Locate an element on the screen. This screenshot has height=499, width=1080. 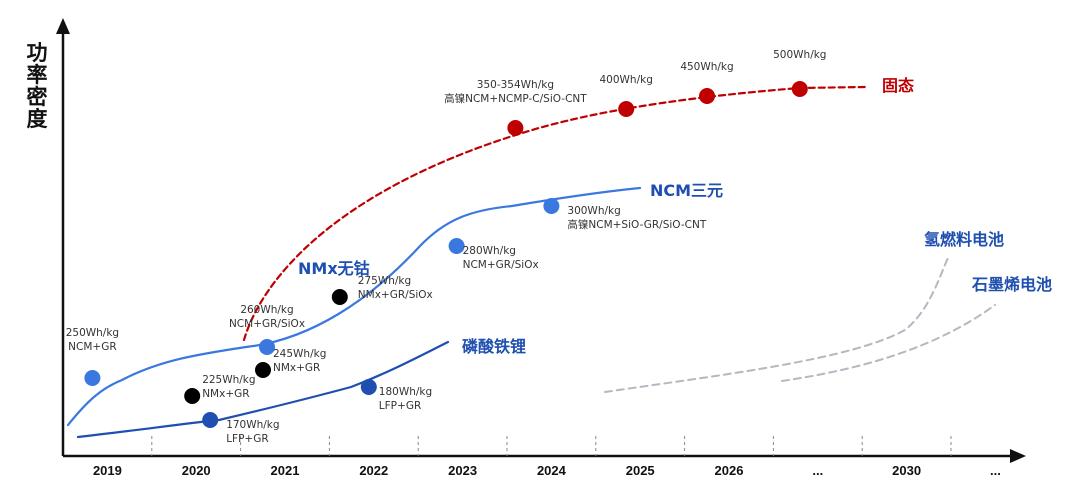
data-point-label: 280Wh/kg is located at coordinates (489, 251).